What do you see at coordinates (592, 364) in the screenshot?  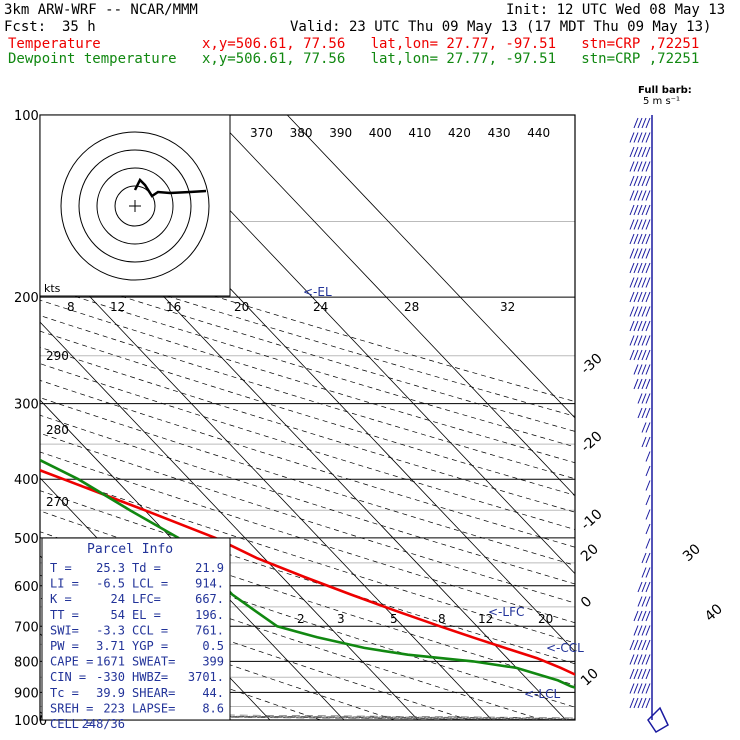 I see `isotherm-label: -30` at bounding box center [592, 364].